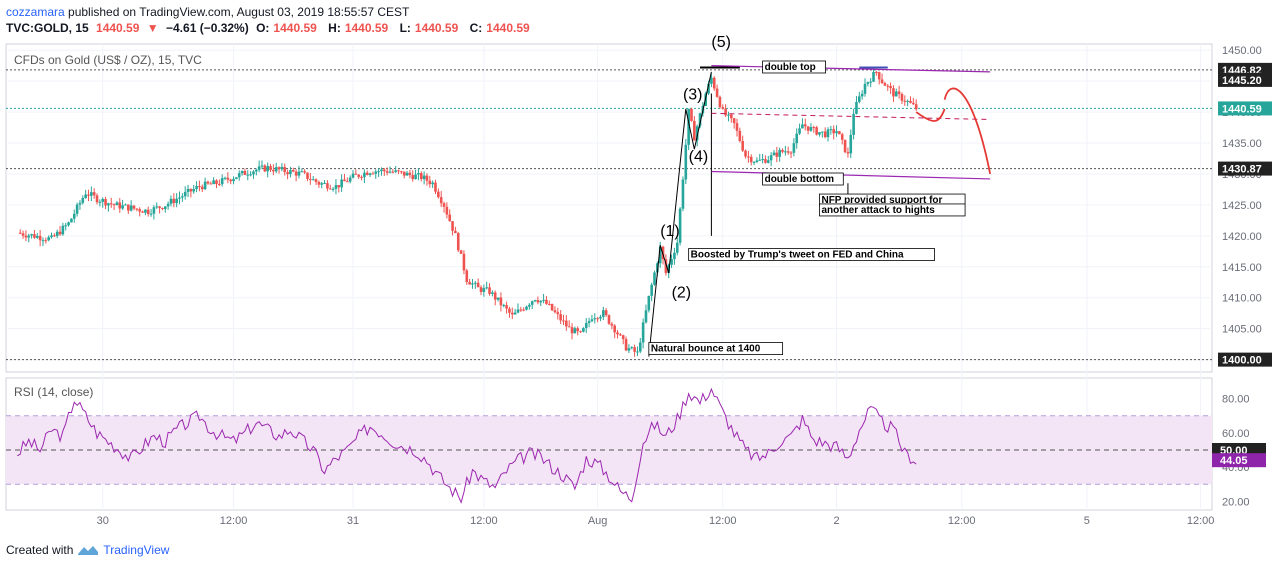 This screenshot has width=1274, height=569. I want to click on ohlc-h: H: 1440.59, so click(358, 28).